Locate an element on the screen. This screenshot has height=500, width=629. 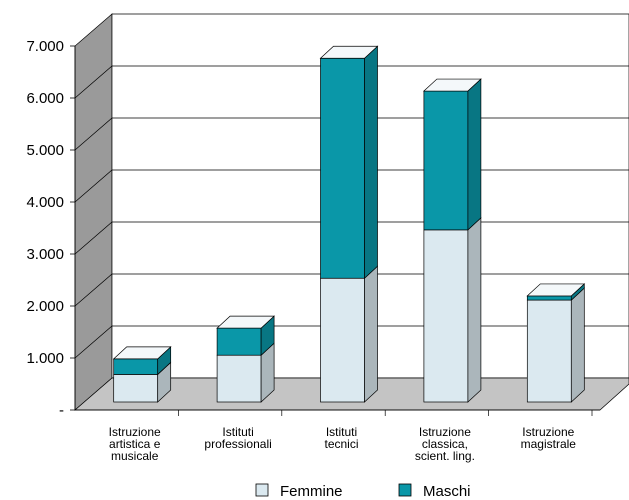
x-tick-label-line: classica, is located at coordinates (445, 444).